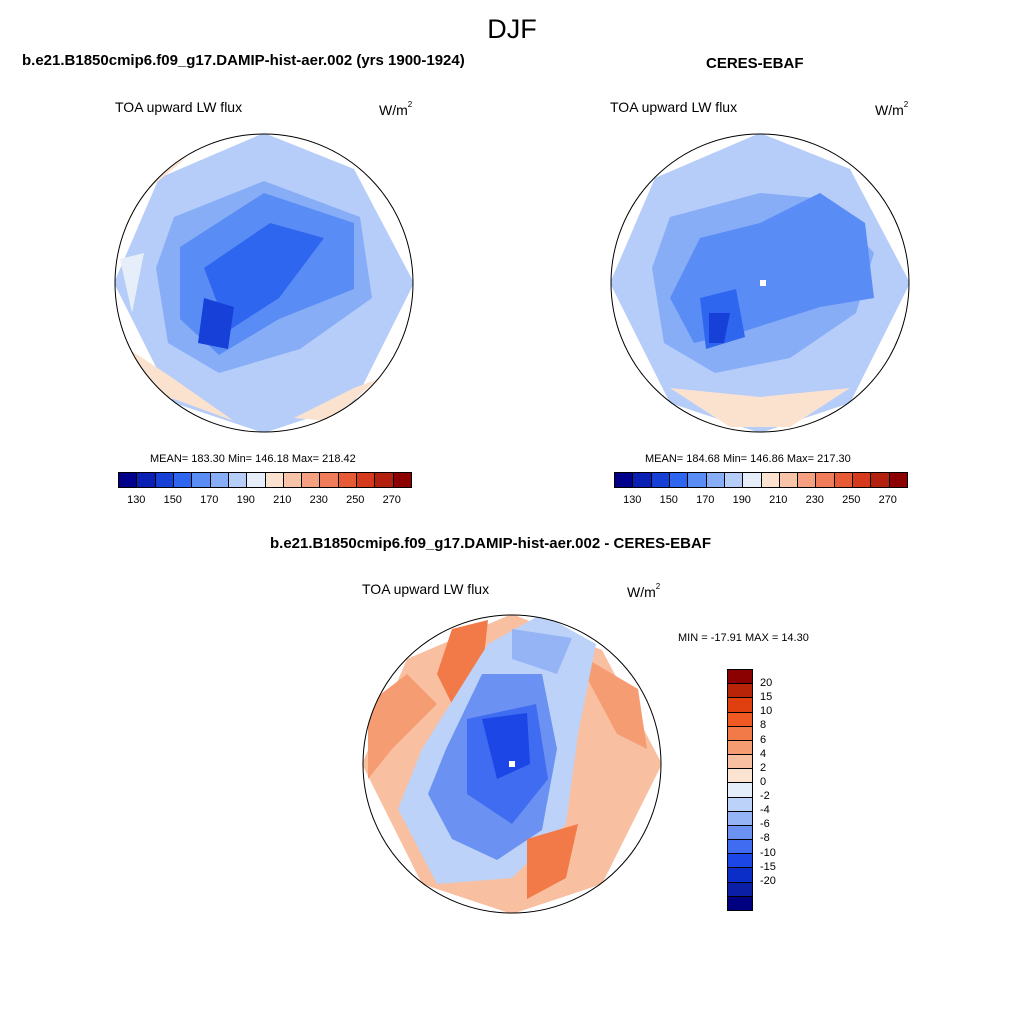  Describe the element at coordinates (763, 725) in the screenshot. I see `diff-colorbar-tick-label: 8` at that location.